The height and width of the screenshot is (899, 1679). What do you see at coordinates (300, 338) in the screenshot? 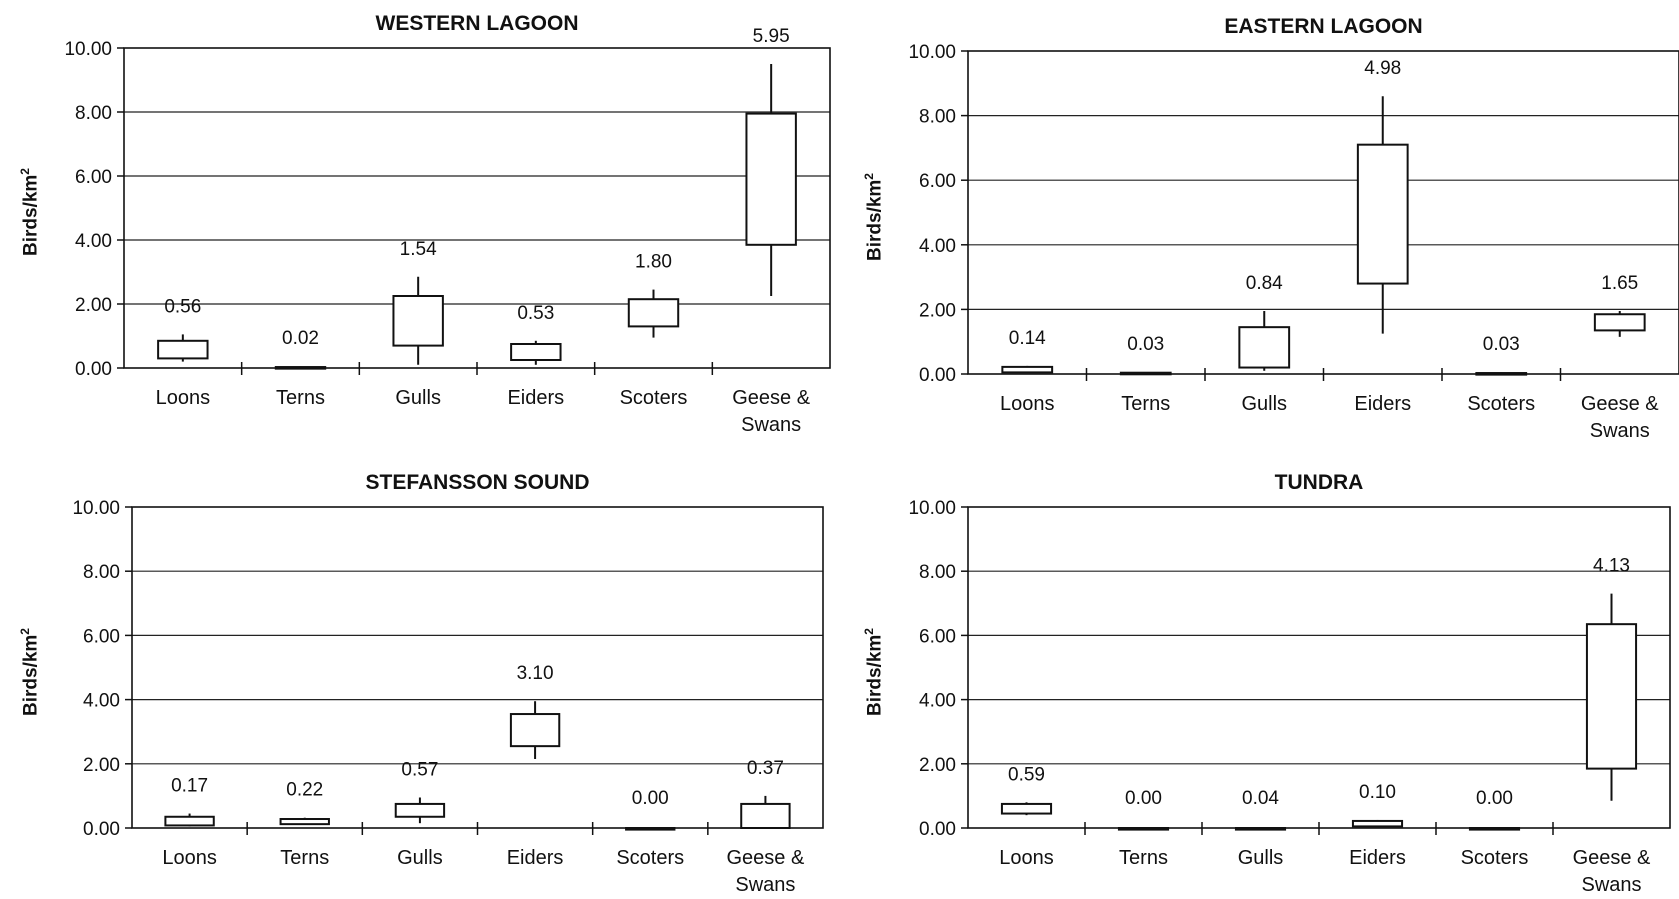
I see `value-label: 0.02` at bounding box center [300, 338].